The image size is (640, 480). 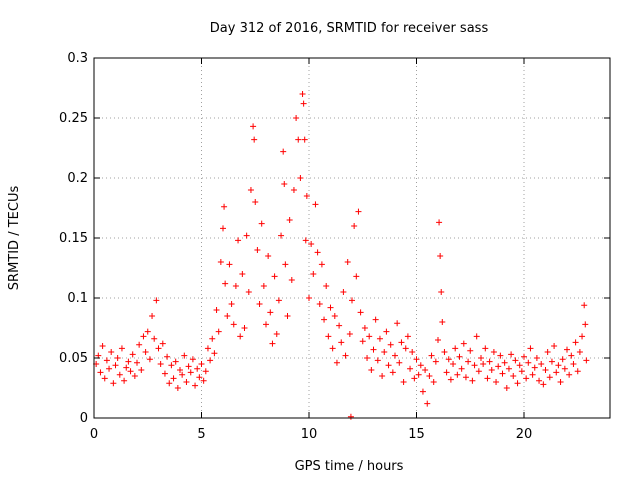 What do you see at coordinates (309, 434) in the screenshot?
I see `x-tick-label: 10` at bounding box center [309, 434].